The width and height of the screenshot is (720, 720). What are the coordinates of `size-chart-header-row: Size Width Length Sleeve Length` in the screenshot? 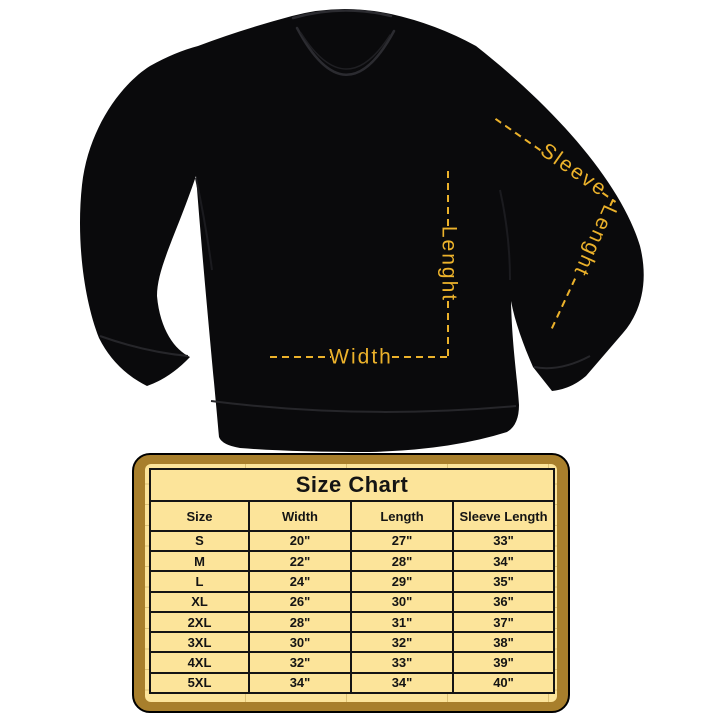 It's located at (352, 516).